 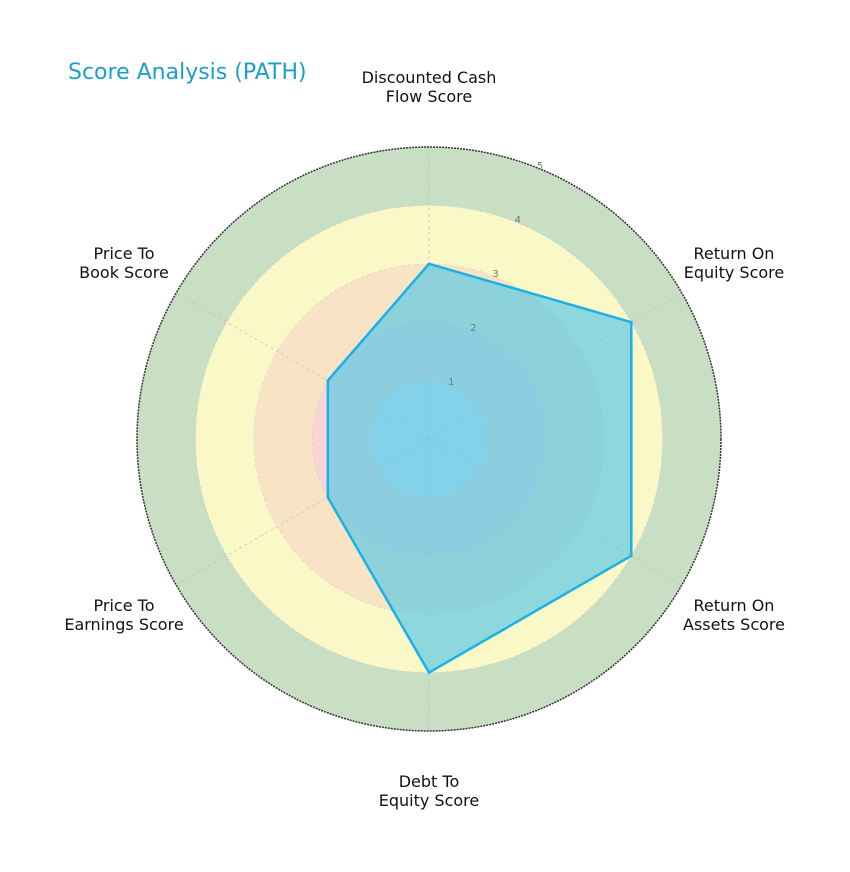 I want to click on axis-label: Price To Book Score, so click(x=124, y=263).